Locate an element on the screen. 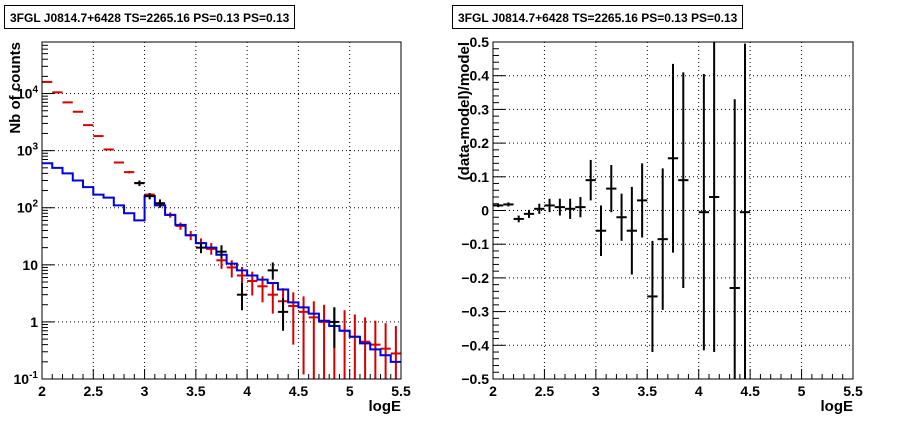 This screenshot has height=421, width=898. y-tick-label: 10⁴ is located at coordinates (28, 93).